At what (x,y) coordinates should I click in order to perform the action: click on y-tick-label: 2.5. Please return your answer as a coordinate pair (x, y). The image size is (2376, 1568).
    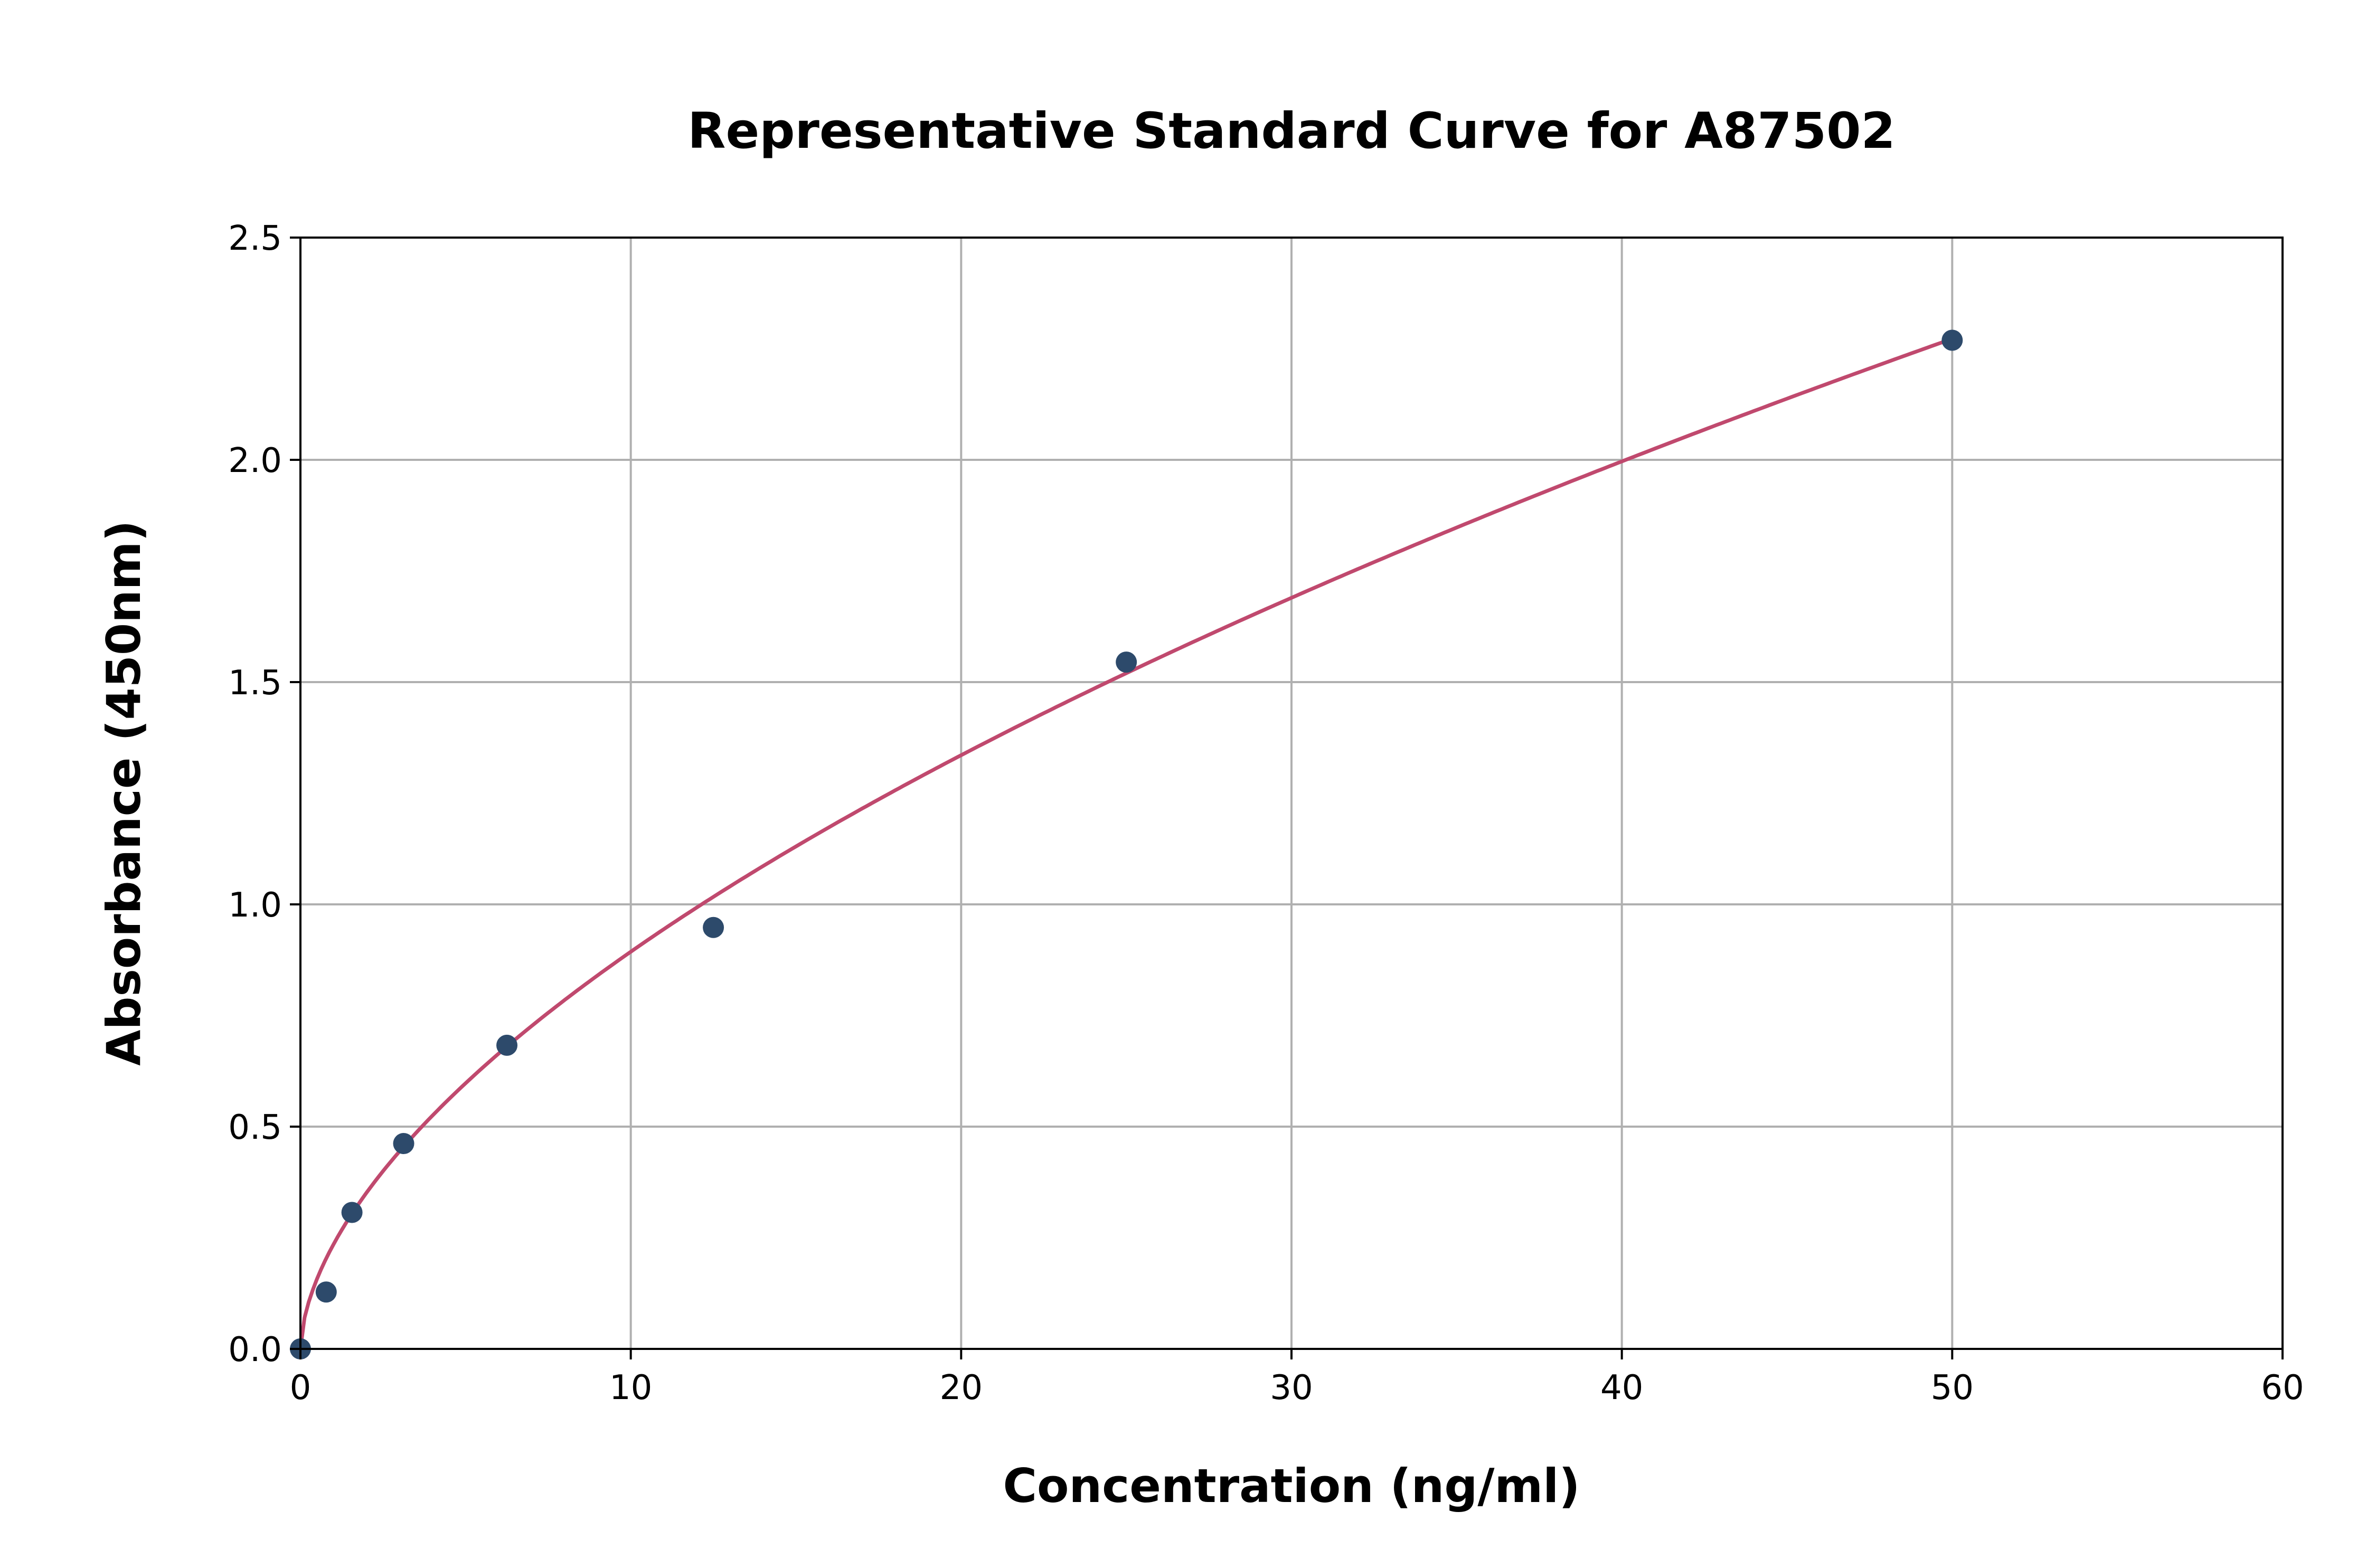
    Looking at the image, I should click on (255, 238).